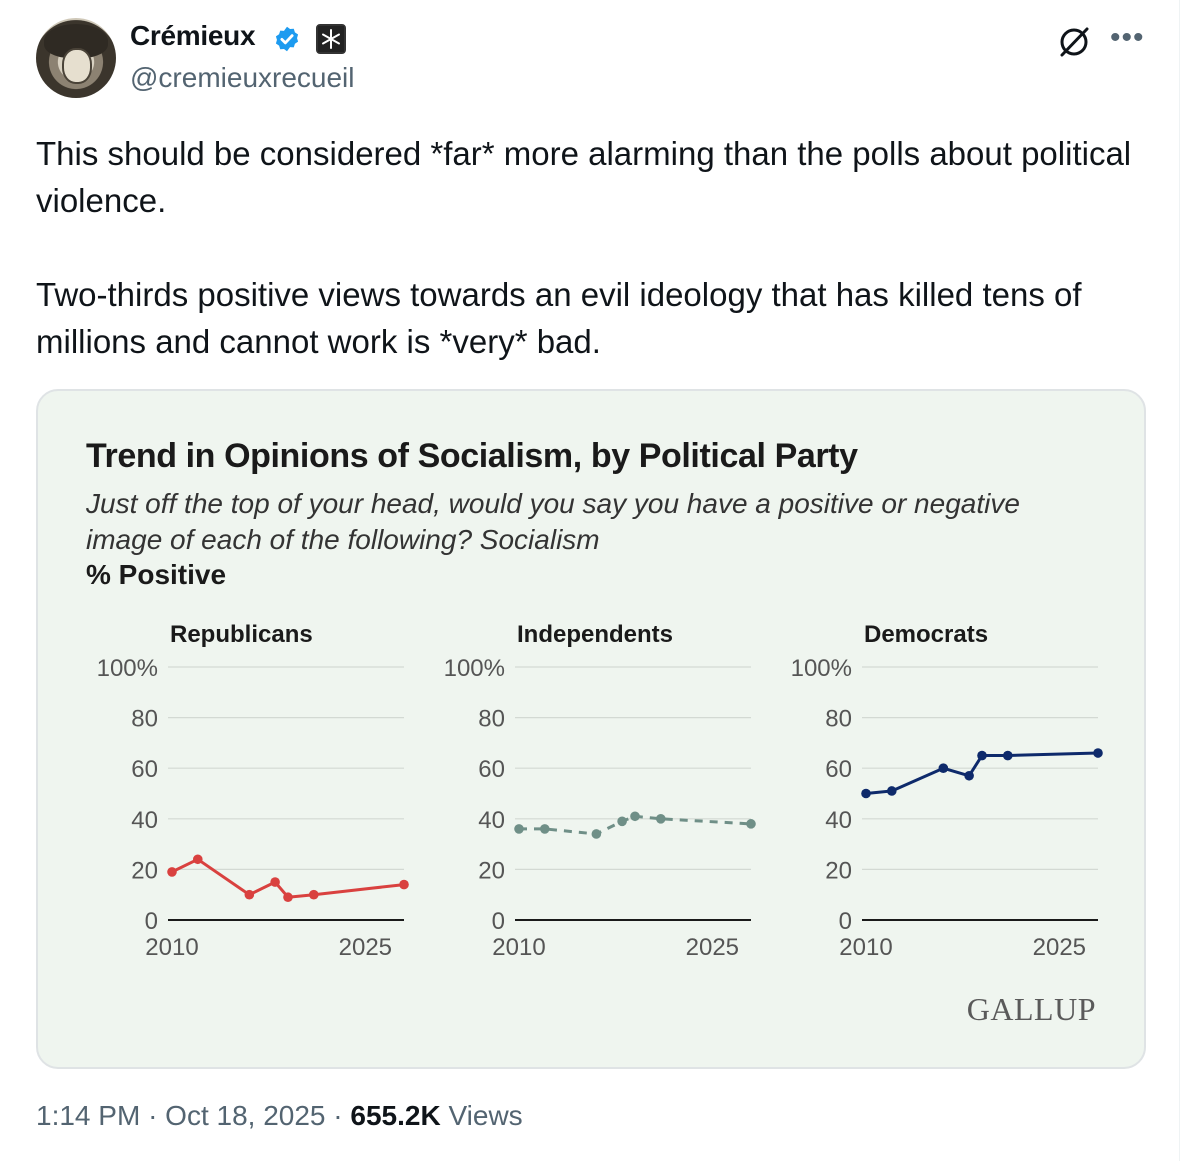 The height and width of the screenshot is (1161, 1200). Describe the element at coordinates (88, 1115) in the screenshot. I see `tweet-time: 1:14 PM` at that location.